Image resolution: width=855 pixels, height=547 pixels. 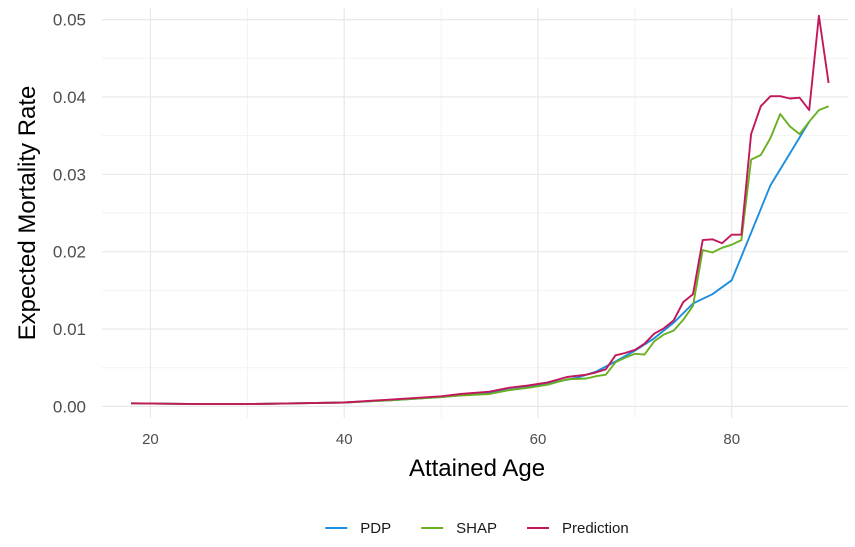 I want to click on y-tick-label: 0.03, so click(x=69, y=174).